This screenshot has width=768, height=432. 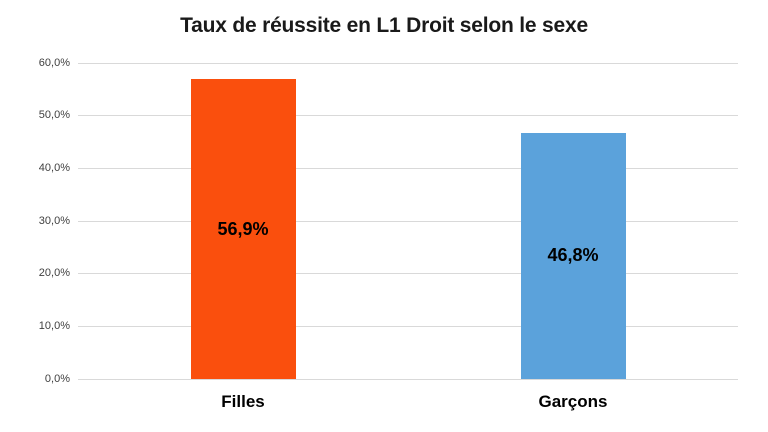 I want to click on gridline-60,0%, so click(x=408, y=63).